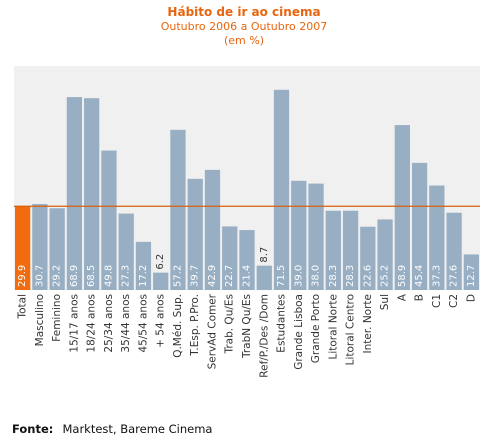  What do you see at coordinates (316, 328) in the screenshot?
I see `x-tick-label-17: Grande Porto` at bounding box center [316, 328].